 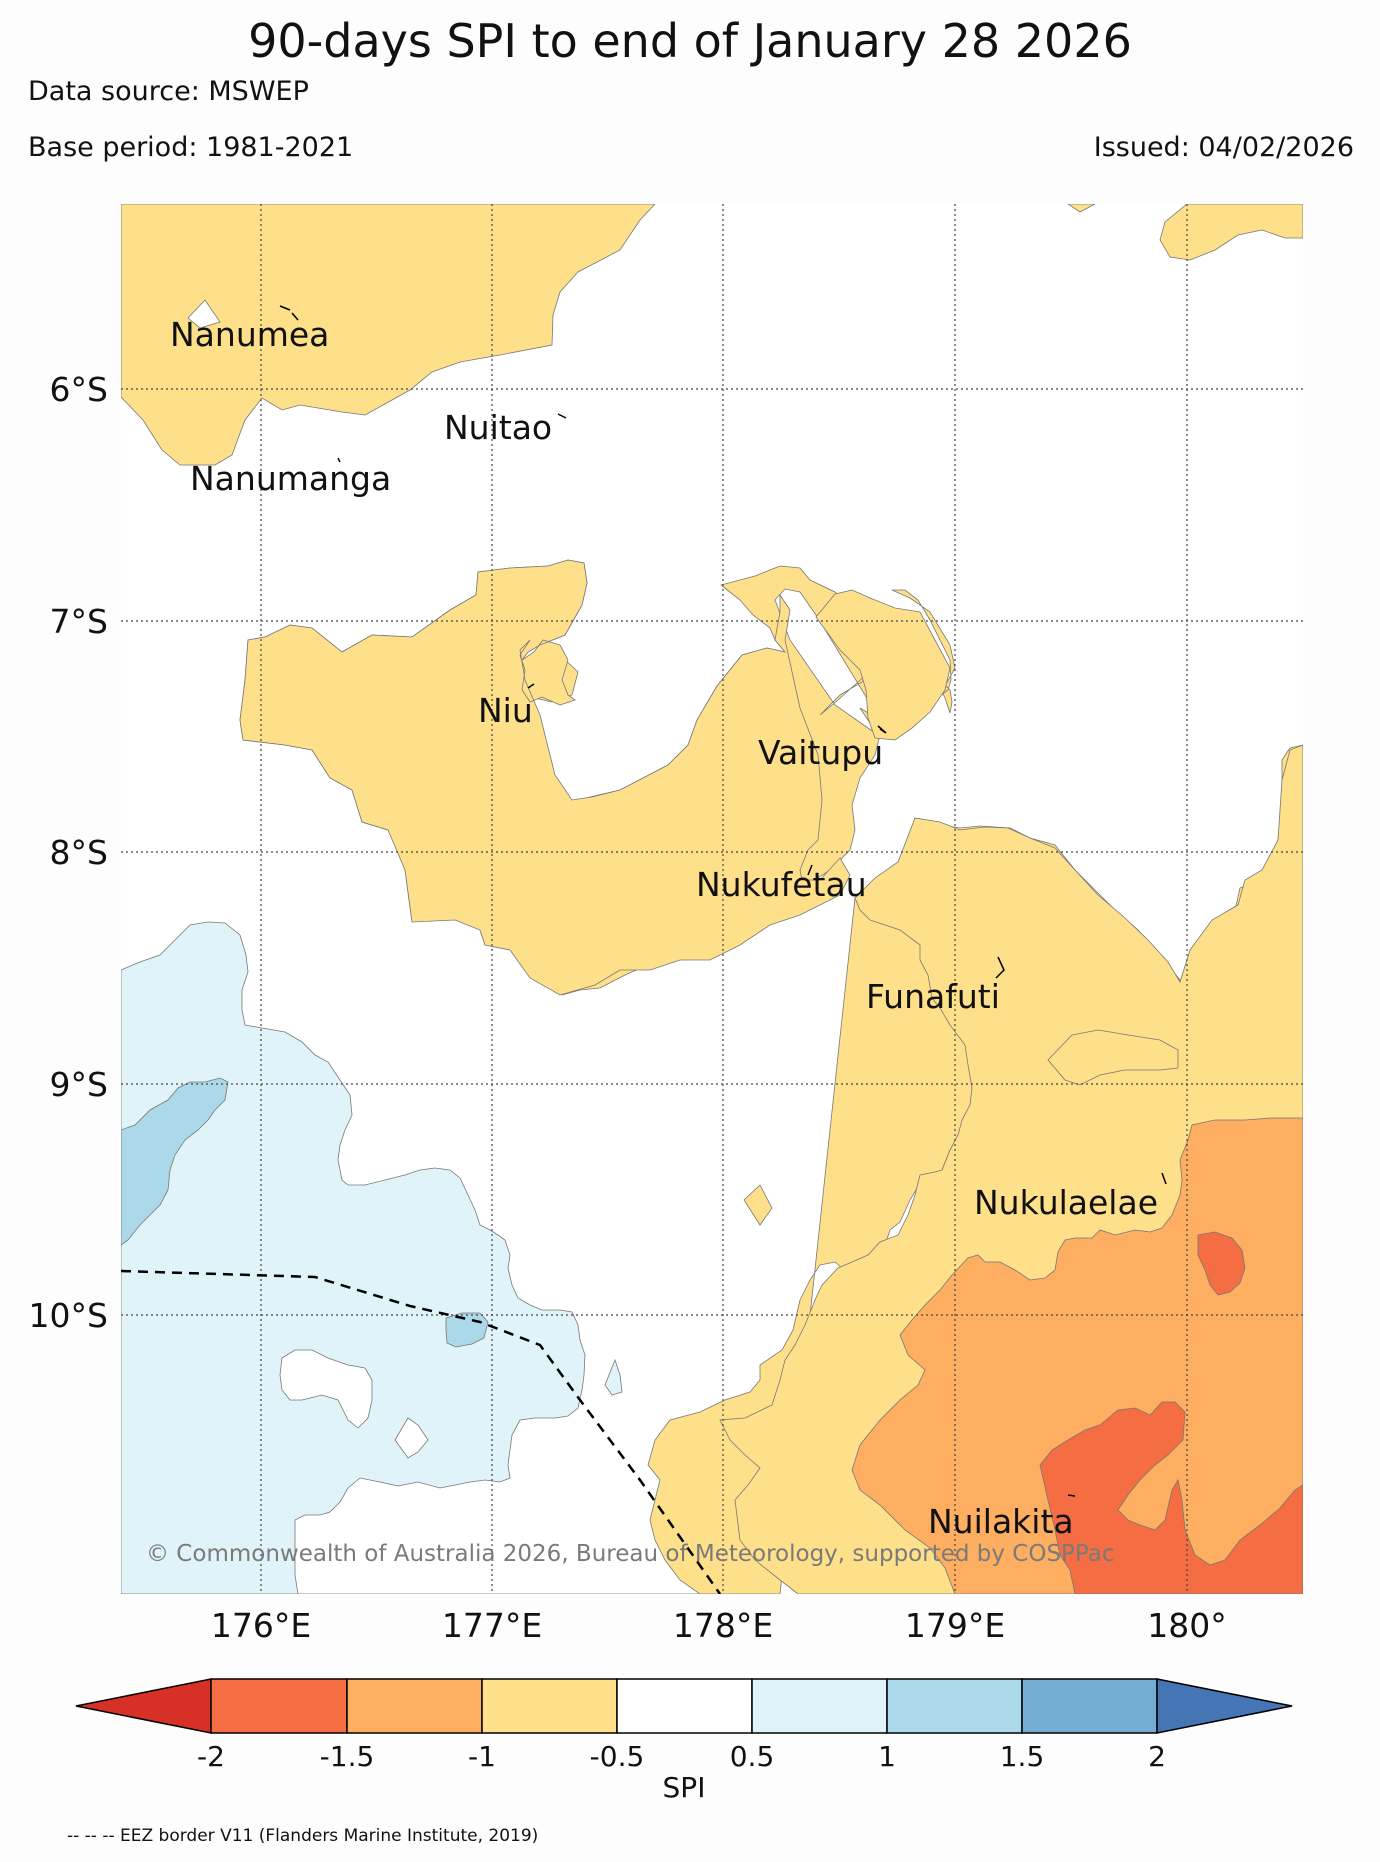 What do you see at coordinates (690, 41) in the screenshot?
I see `map-title: 90-days SPI to end of January 28 2026` at bounding box center [690, 41].